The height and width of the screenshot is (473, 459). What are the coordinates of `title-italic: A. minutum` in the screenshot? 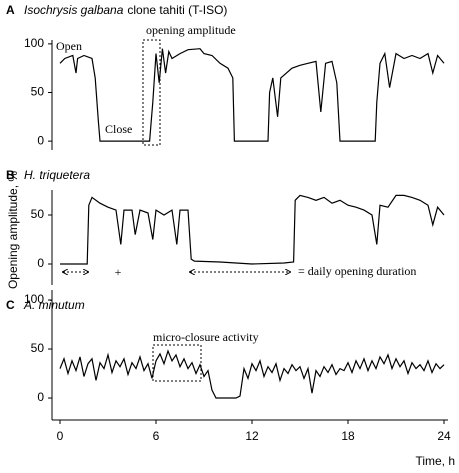 It's located at (54, 305).